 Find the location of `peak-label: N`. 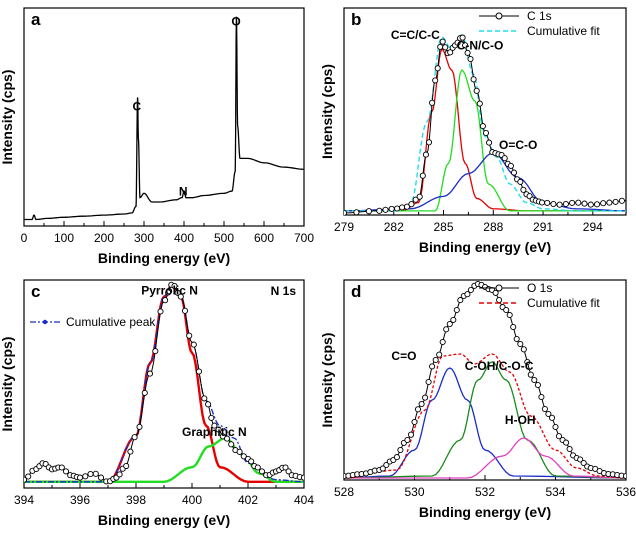

peak-label: N is located at coordinates (183, 191).